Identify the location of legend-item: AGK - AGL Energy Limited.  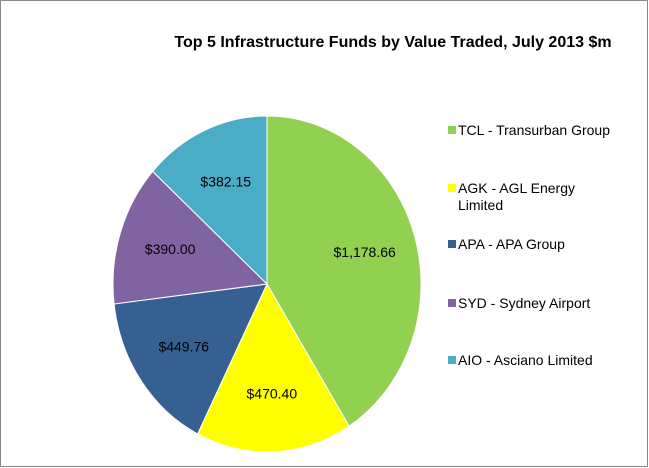
(535, 197).